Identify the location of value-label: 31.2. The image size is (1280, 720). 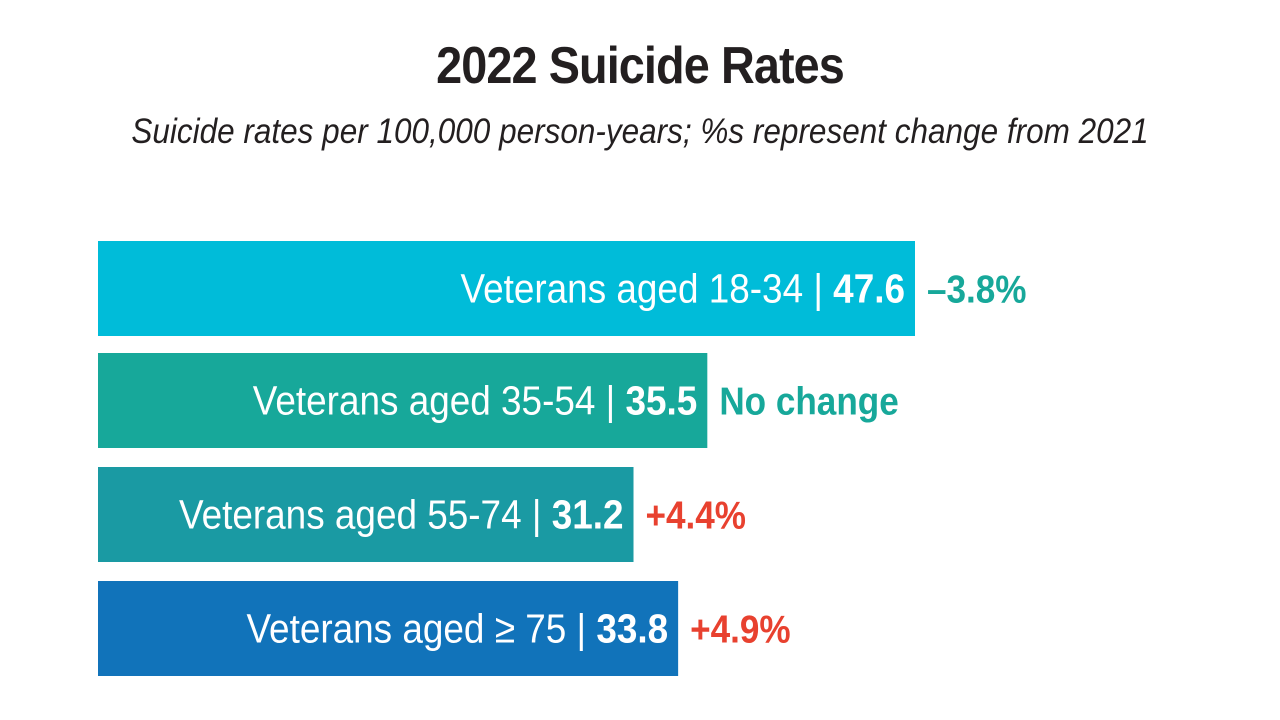
(588, 515).